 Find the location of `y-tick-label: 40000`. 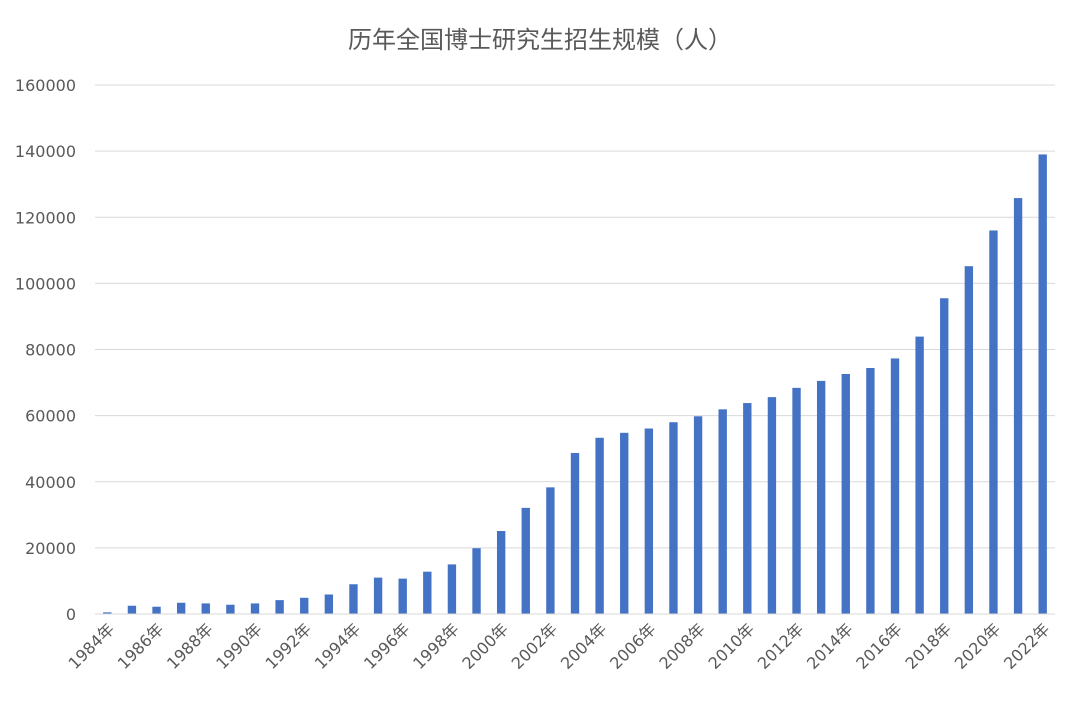

y-tick-label: 40000 is located at coordinates (50, 482).